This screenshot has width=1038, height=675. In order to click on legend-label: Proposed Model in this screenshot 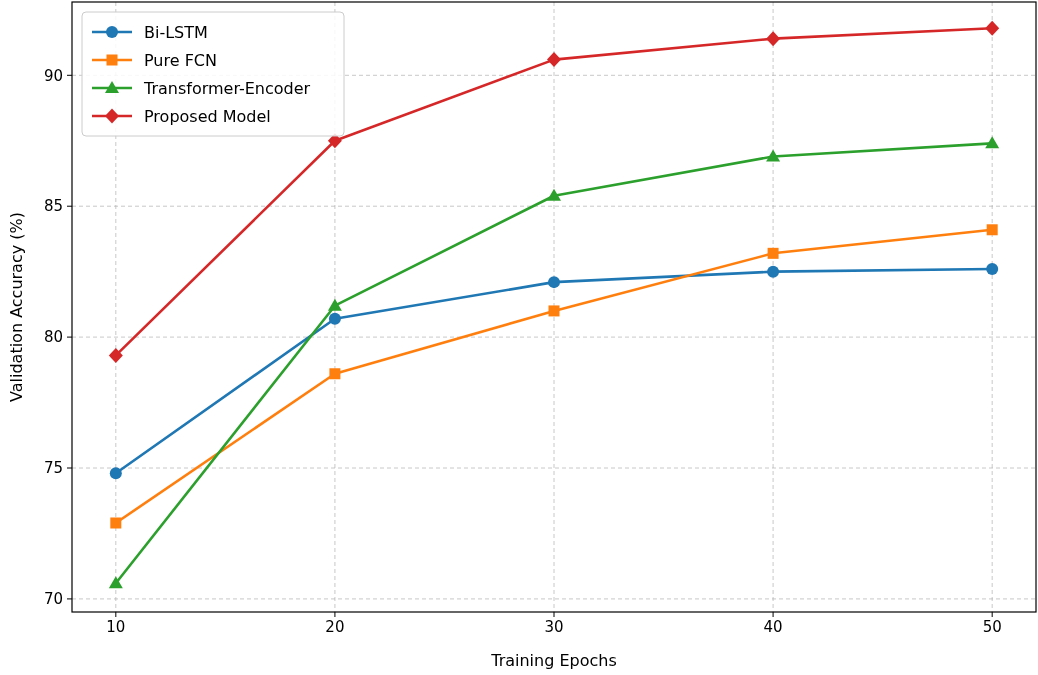, I will do `click(207, 116)`.